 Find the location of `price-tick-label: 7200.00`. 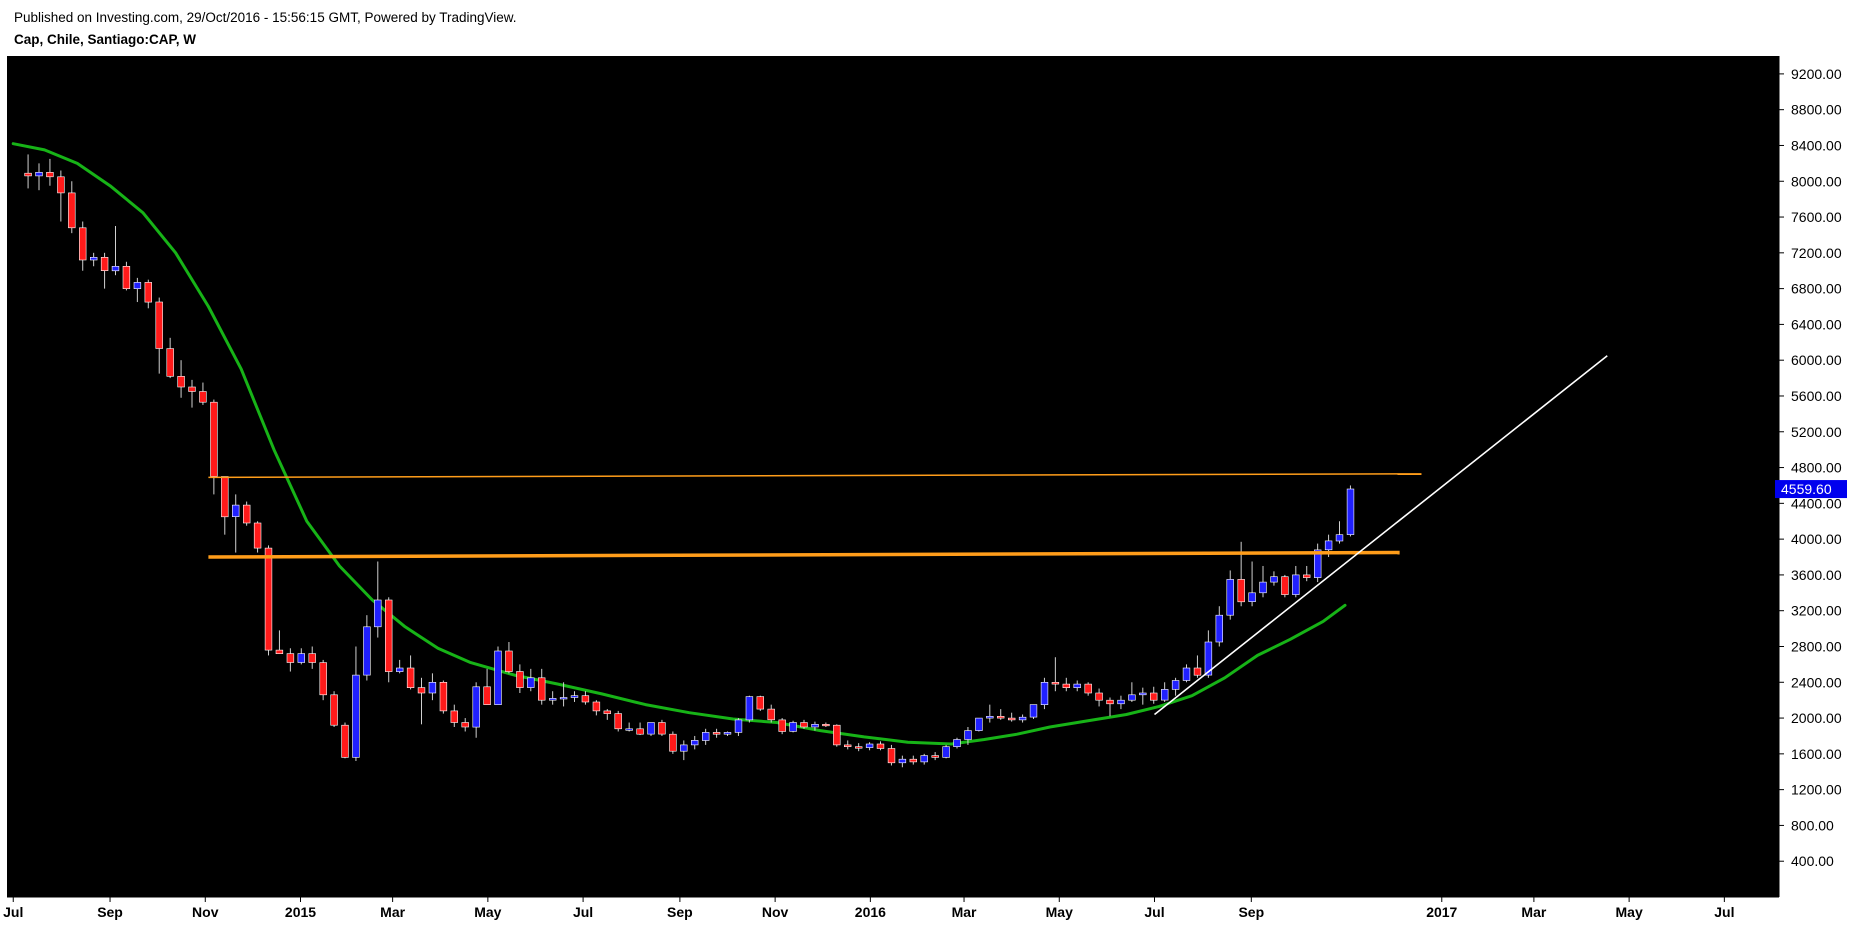

price-tick-label: 7200.00 is located at coordinates (1816, 253).